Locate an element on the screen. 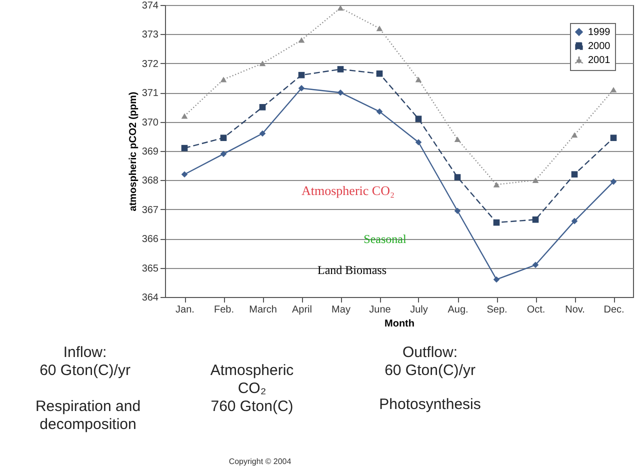  text: Respiration and decomposition is located at coordinates (88, 415).